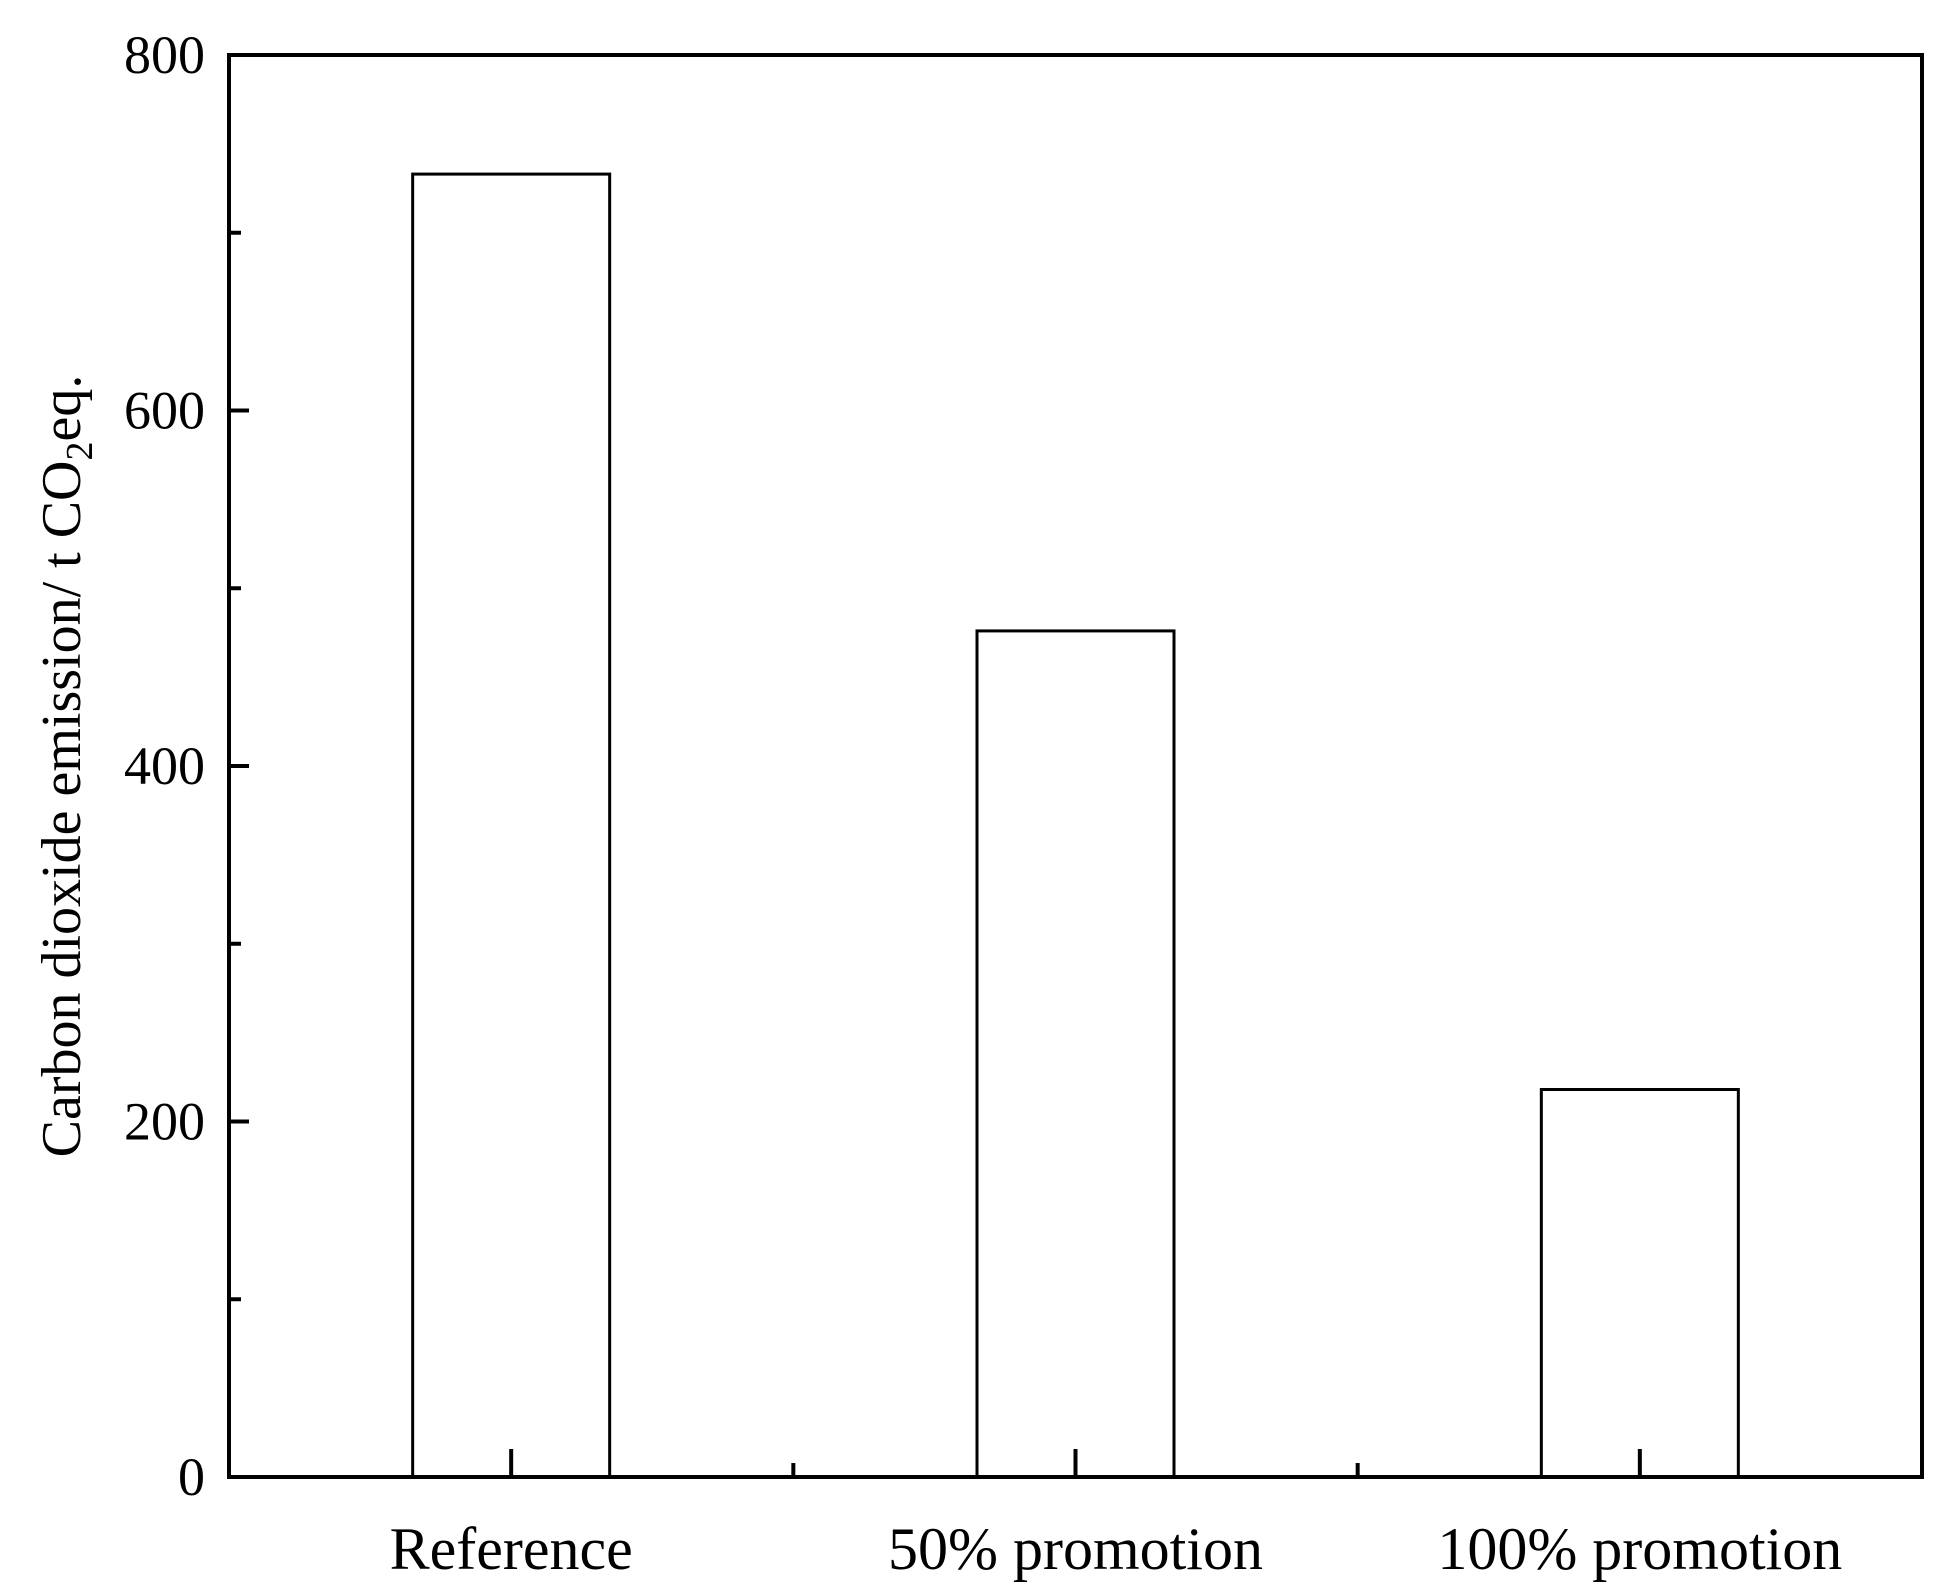  I want to click on y-axis-label: Carbon dioxide emission/ t CO2eq., so click(66, 766).